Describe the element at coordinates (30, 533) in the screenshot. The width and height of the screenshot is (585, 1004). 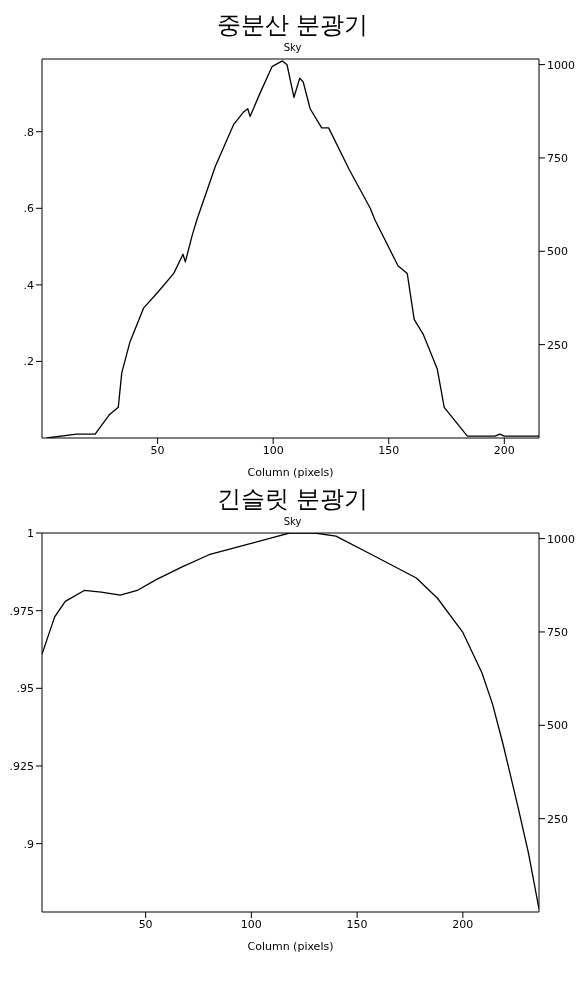
I see `y-tick-label: 1` at that location.